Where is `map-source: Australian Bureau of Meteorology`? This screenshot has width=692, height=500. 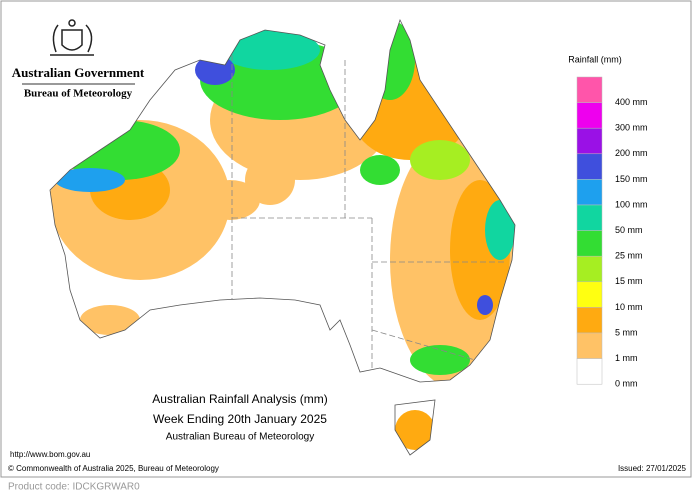
map-source: Australian Bureau of Meteorology is located at coordinates (240, 437).